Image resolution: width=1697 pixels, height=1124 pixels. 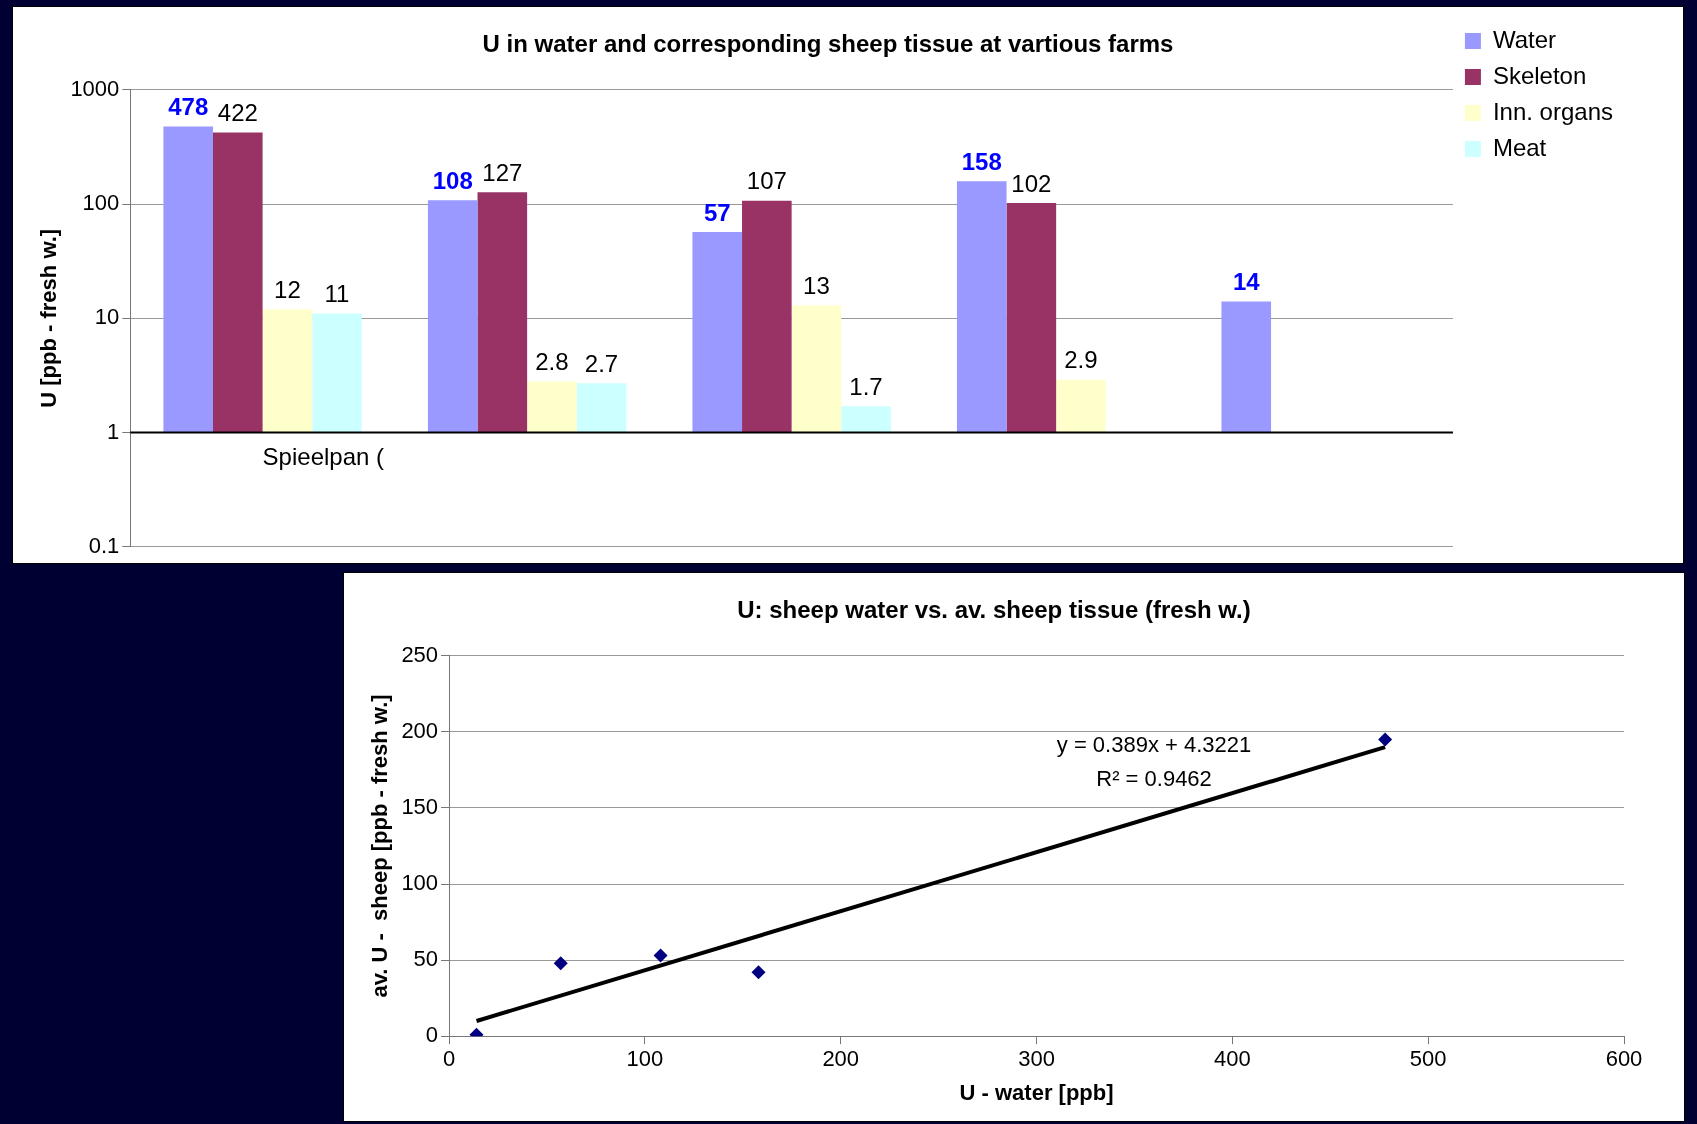 I want to click on chart-title: U in water and corresponding sheep tissue at vartious farms, so click(x=828, y=44).